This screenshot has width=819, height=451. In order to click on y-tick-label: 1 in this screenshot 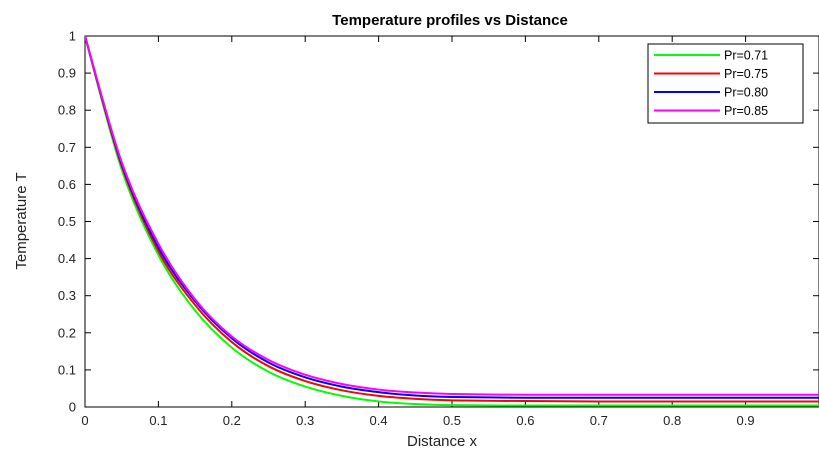, I will do `click(72, 36)`.